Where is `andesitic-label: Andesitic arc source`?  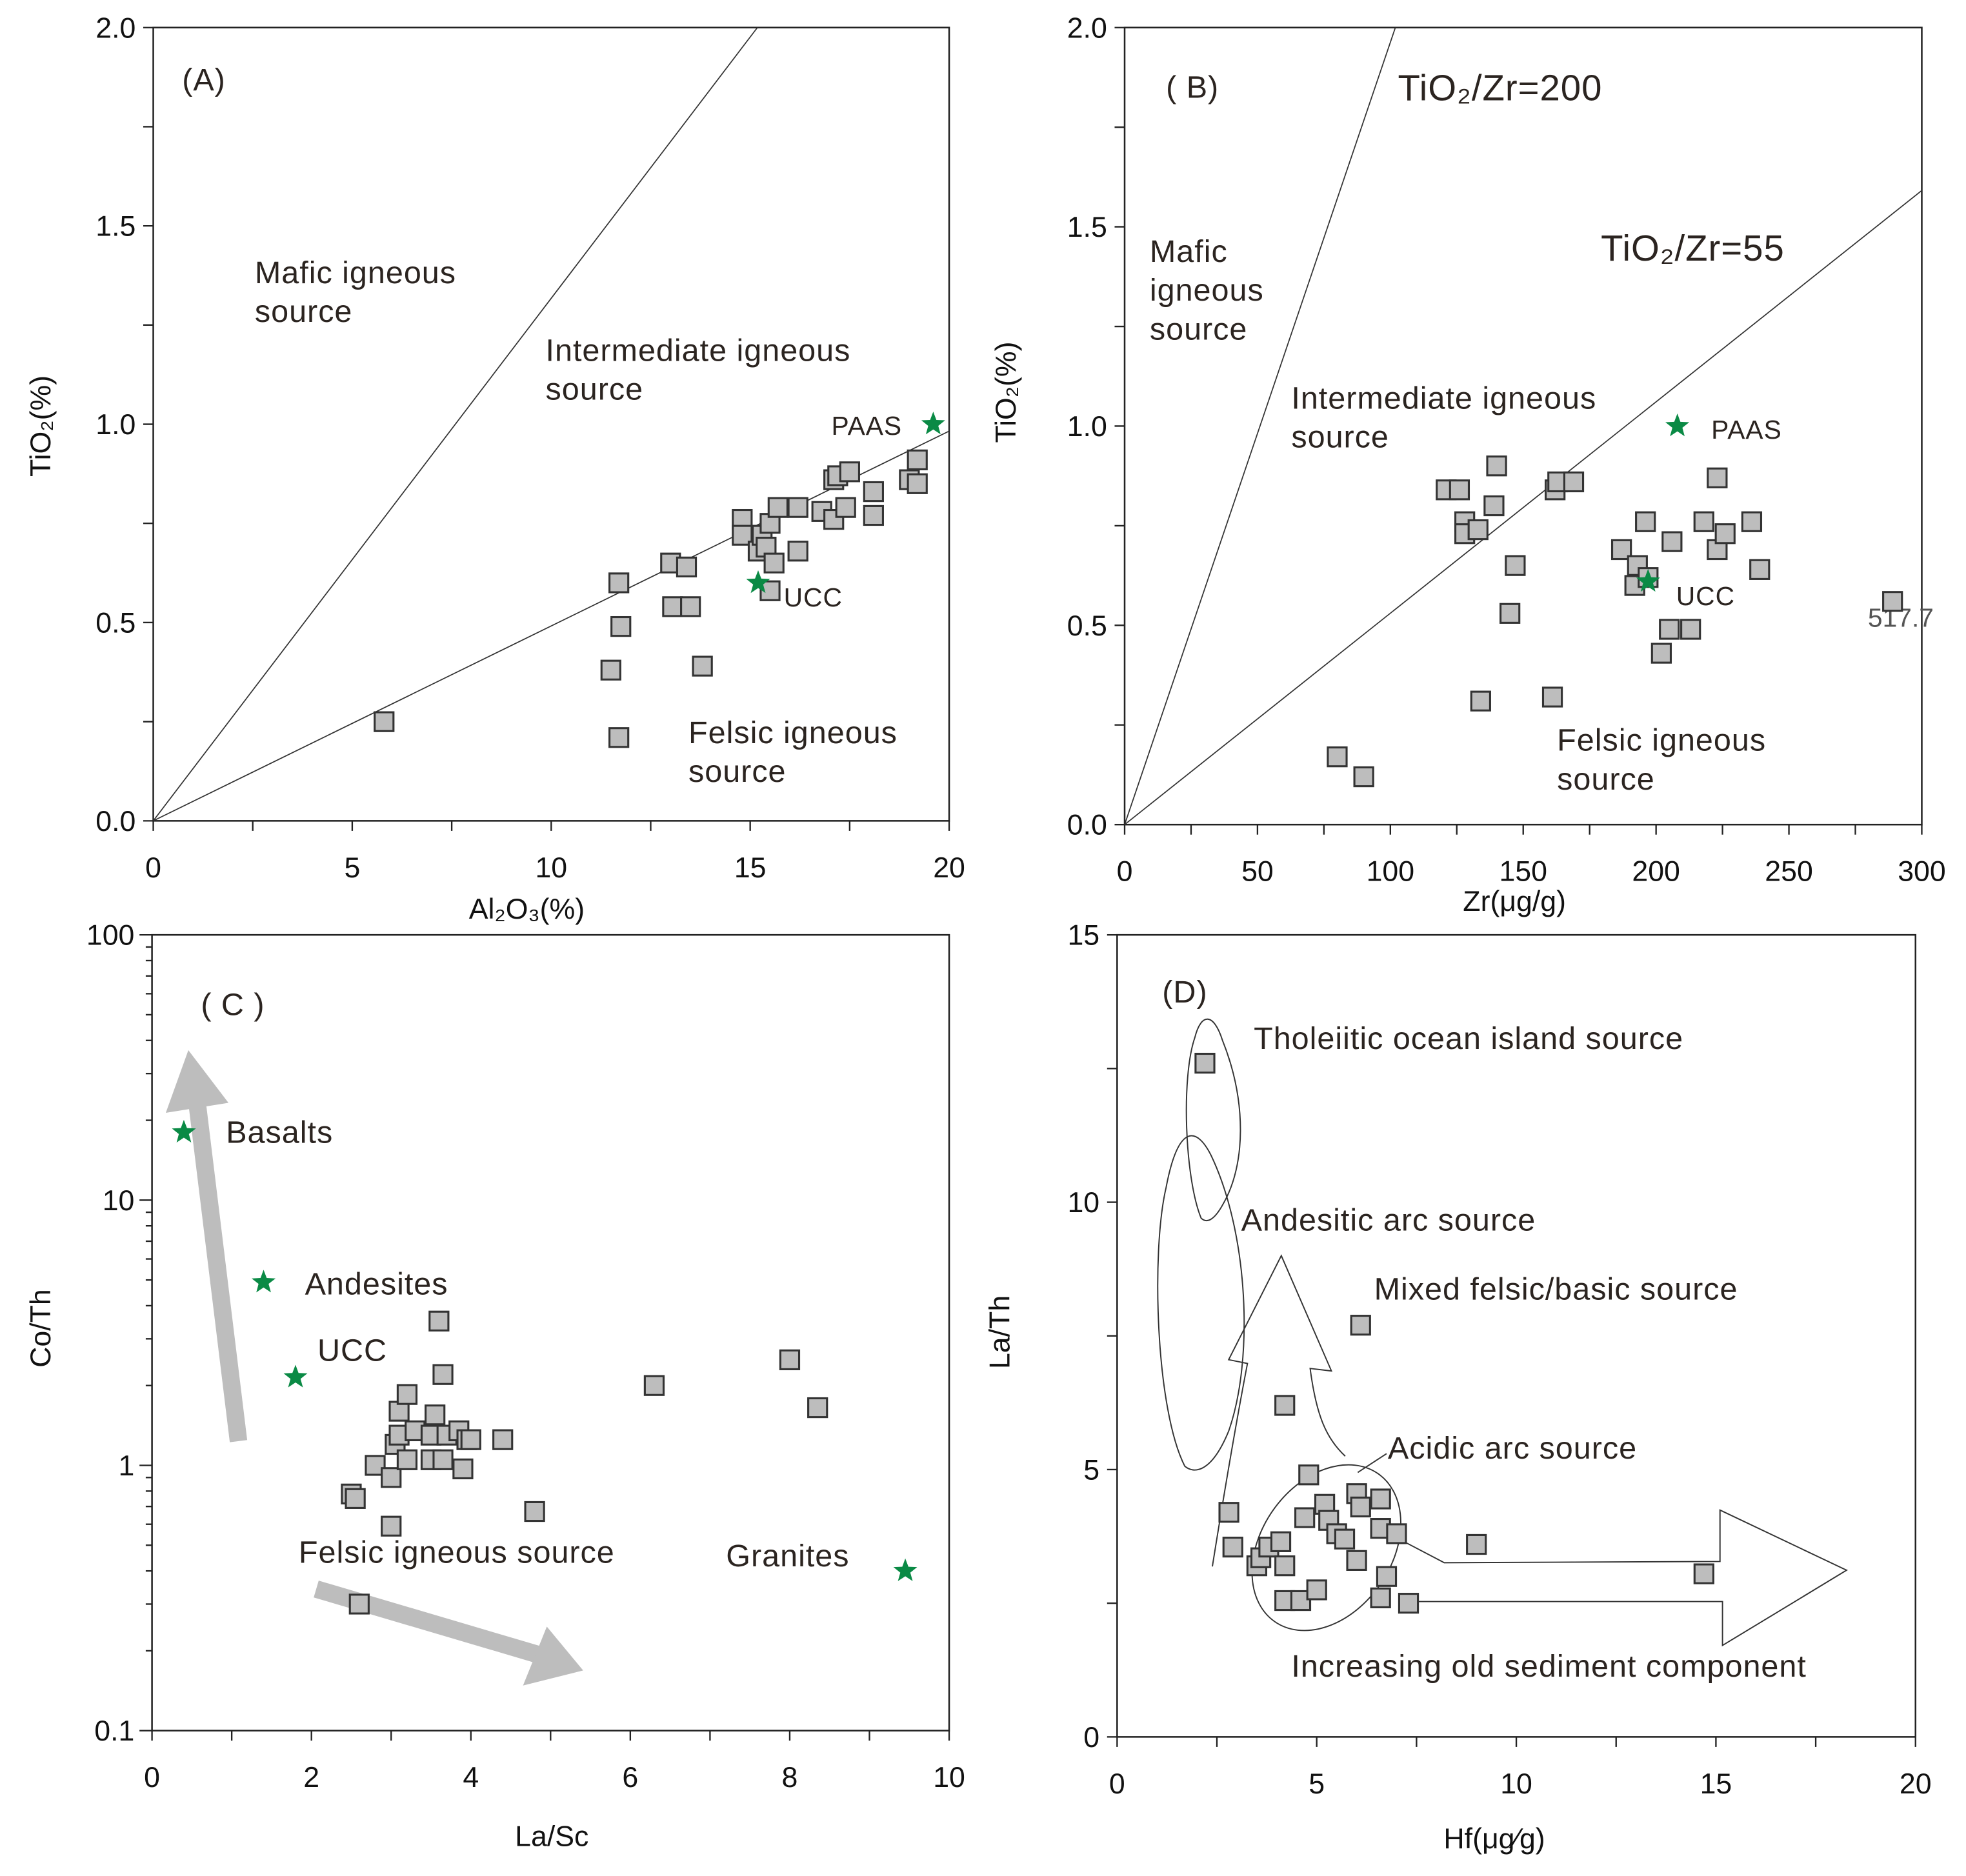 andesitic-label: Andesitic arc source is located at coordinates (1388, 1220).